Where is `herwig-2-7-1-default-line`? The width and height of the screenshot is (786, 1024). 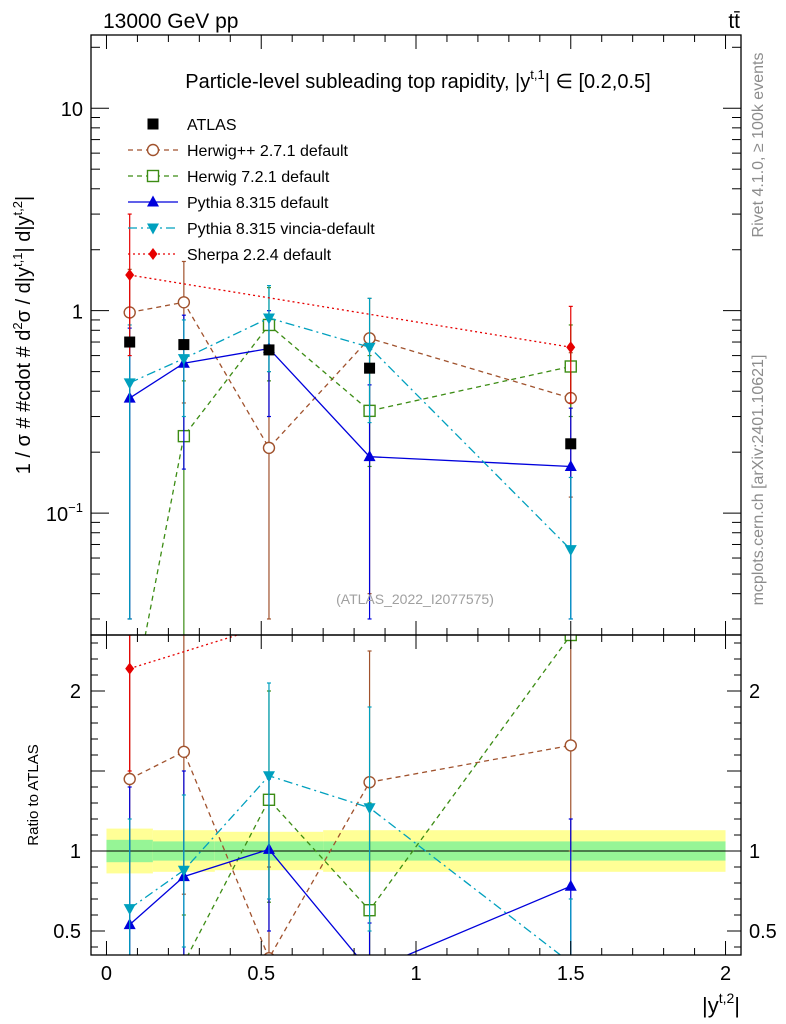
herwig-2-7-1-default-line is located at coordinates (350, 375).